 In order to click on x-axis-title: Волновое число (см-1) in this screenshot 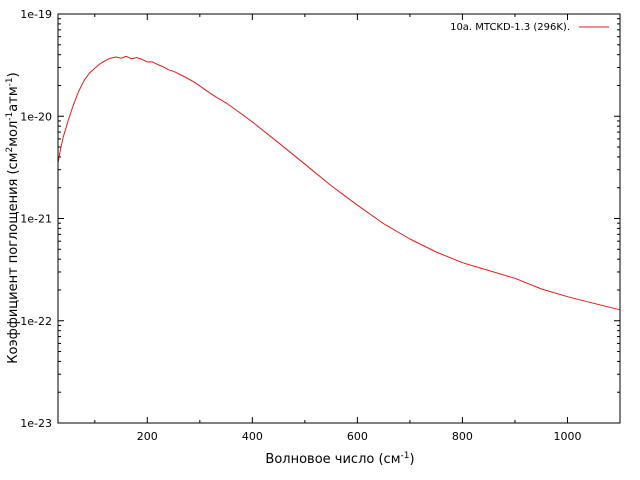, I will do `click(339, 459)`.